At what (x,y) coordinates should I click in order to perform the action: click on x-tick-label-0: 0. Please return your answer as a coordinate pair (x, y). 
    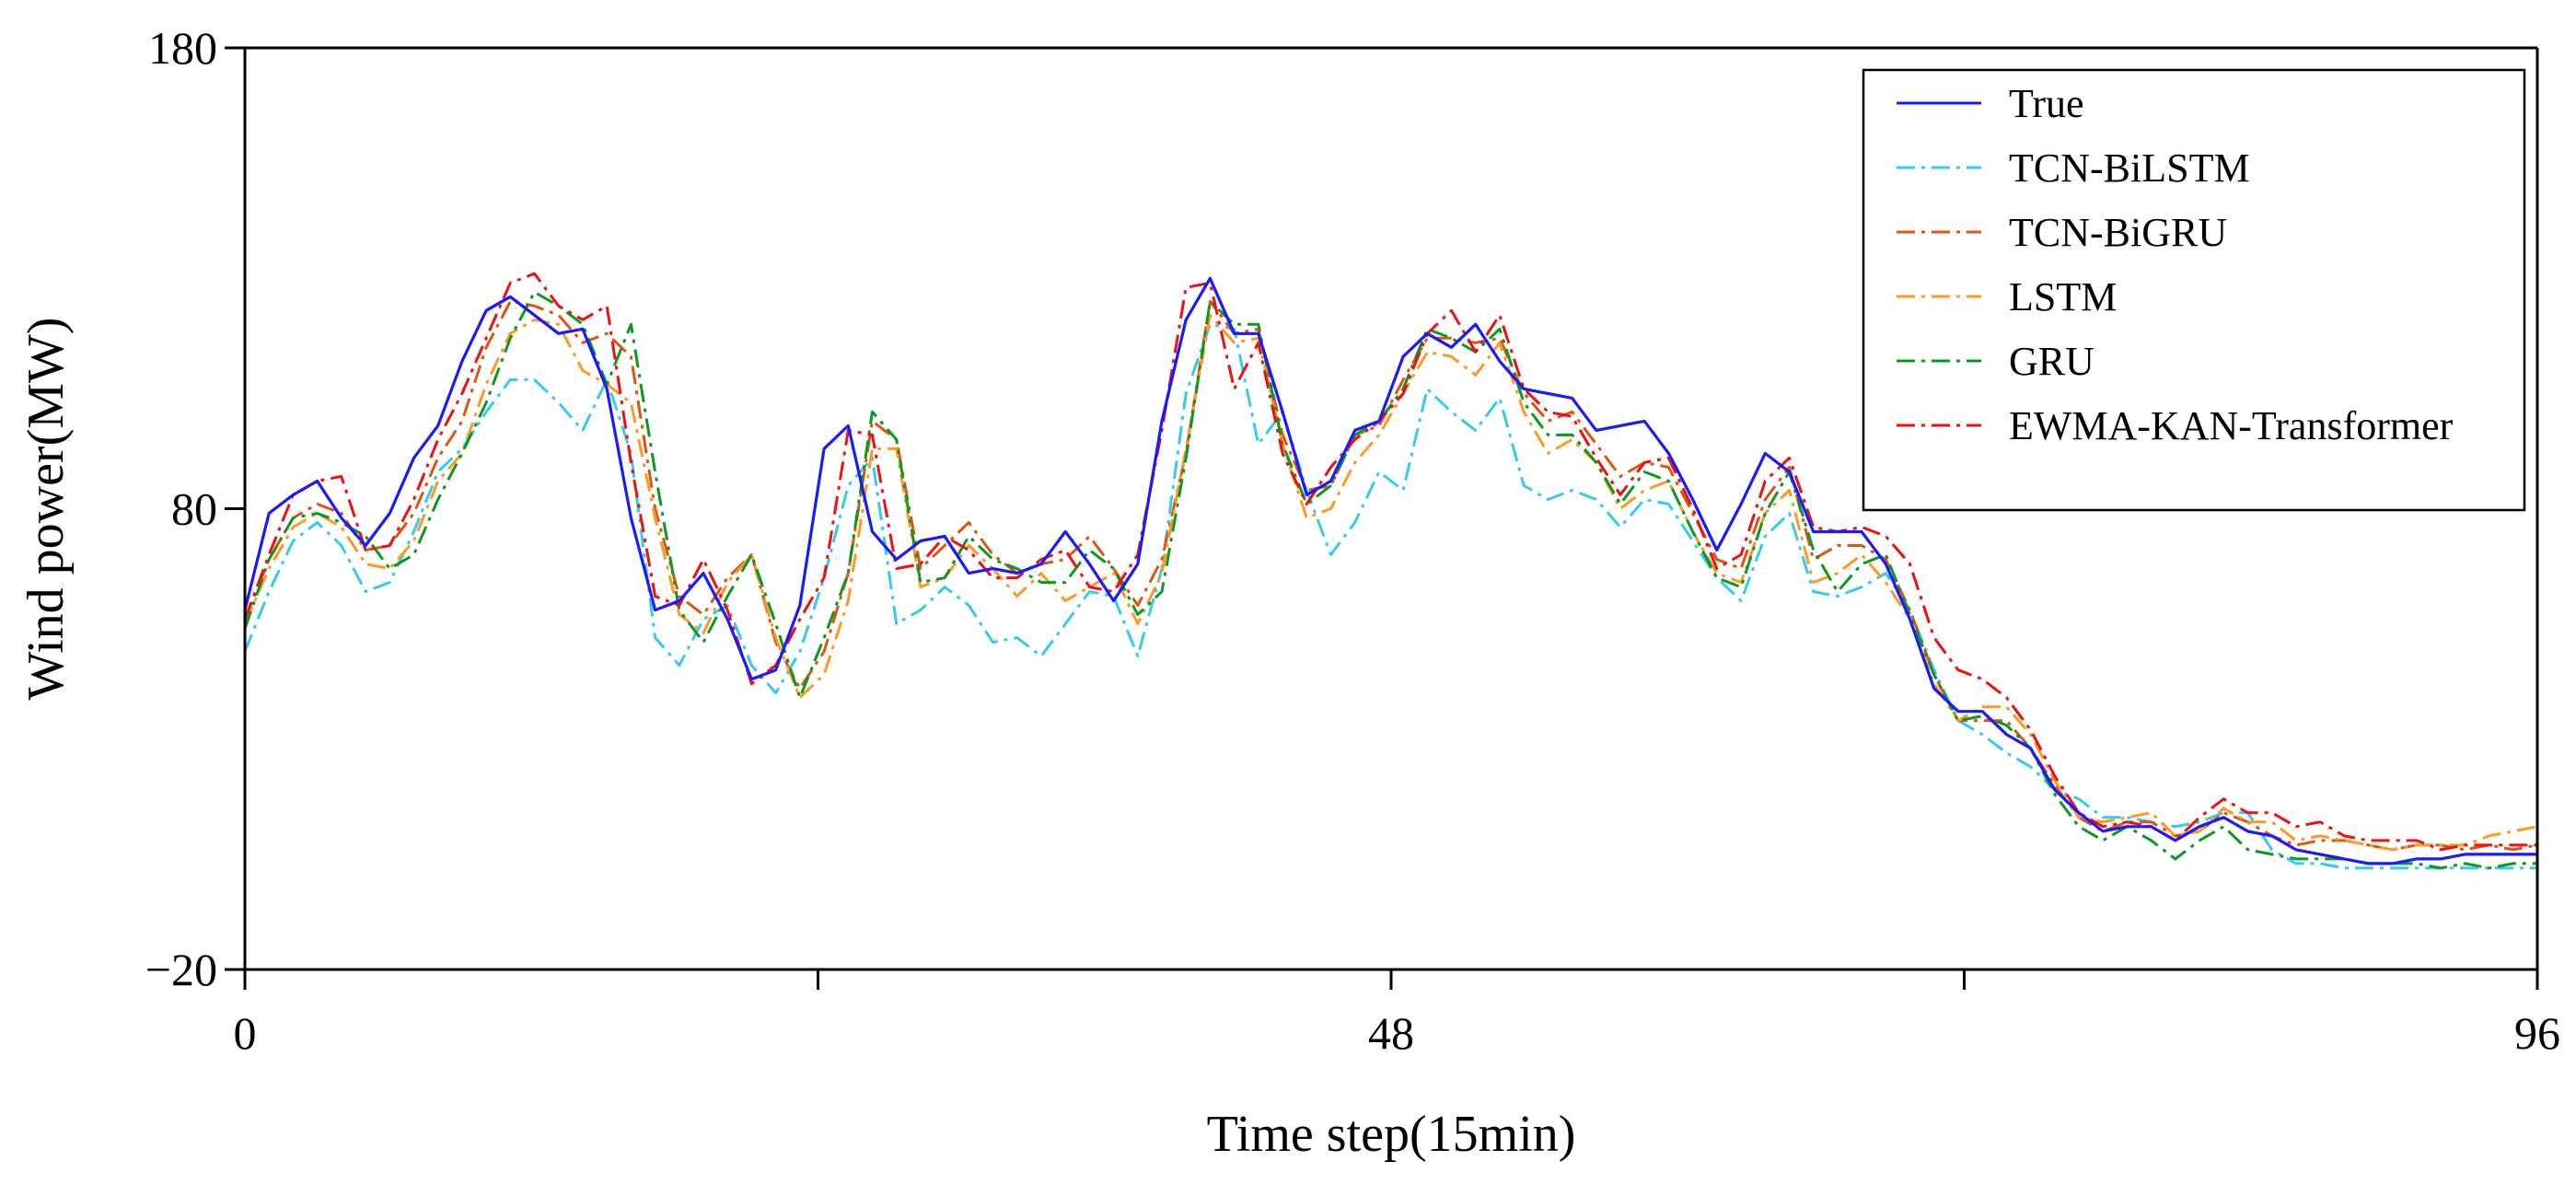
    Looking at the image, I should click on (245, 1033).